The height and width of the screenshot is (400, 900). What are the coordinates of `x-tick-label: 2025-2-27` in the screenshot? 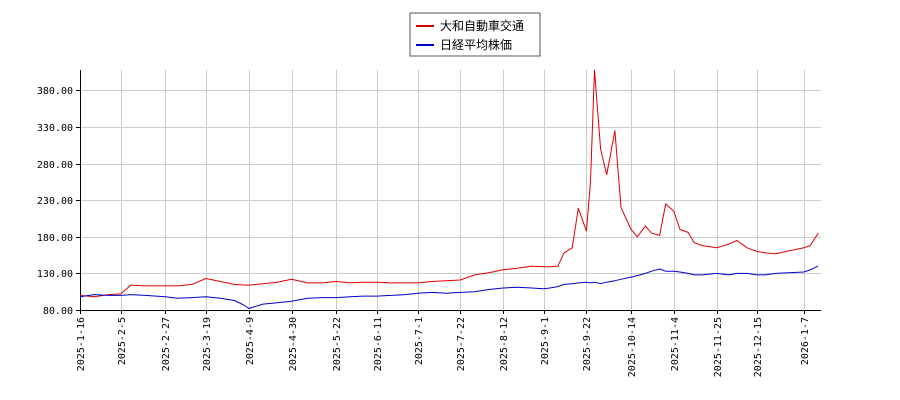 It's located at (166, 344).